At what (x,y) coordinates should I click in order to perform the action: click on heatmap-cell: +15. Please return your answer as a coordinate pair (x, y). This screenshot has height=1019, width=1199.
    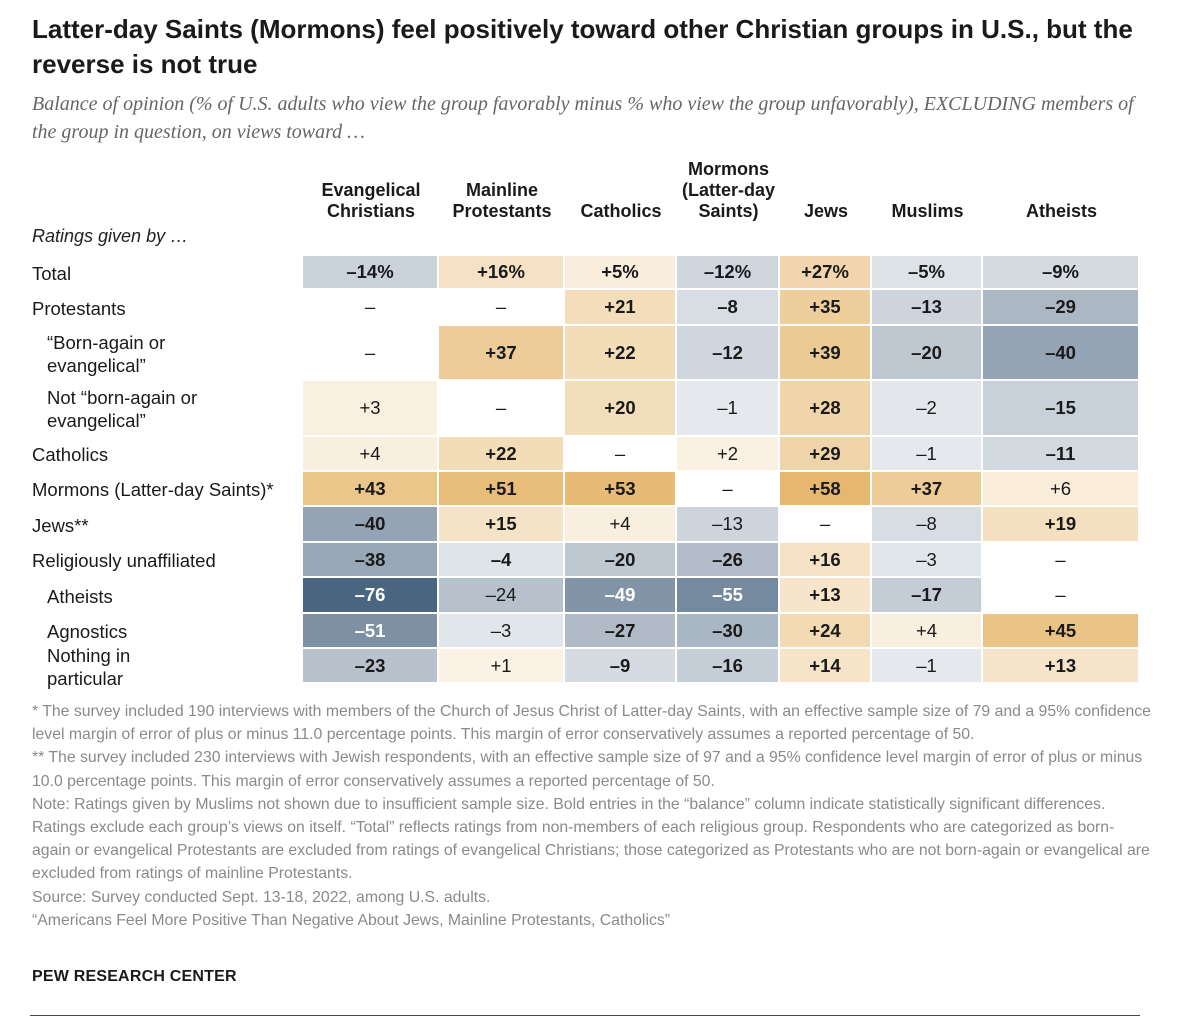
    Looking at the image, I should click on (501, 524).